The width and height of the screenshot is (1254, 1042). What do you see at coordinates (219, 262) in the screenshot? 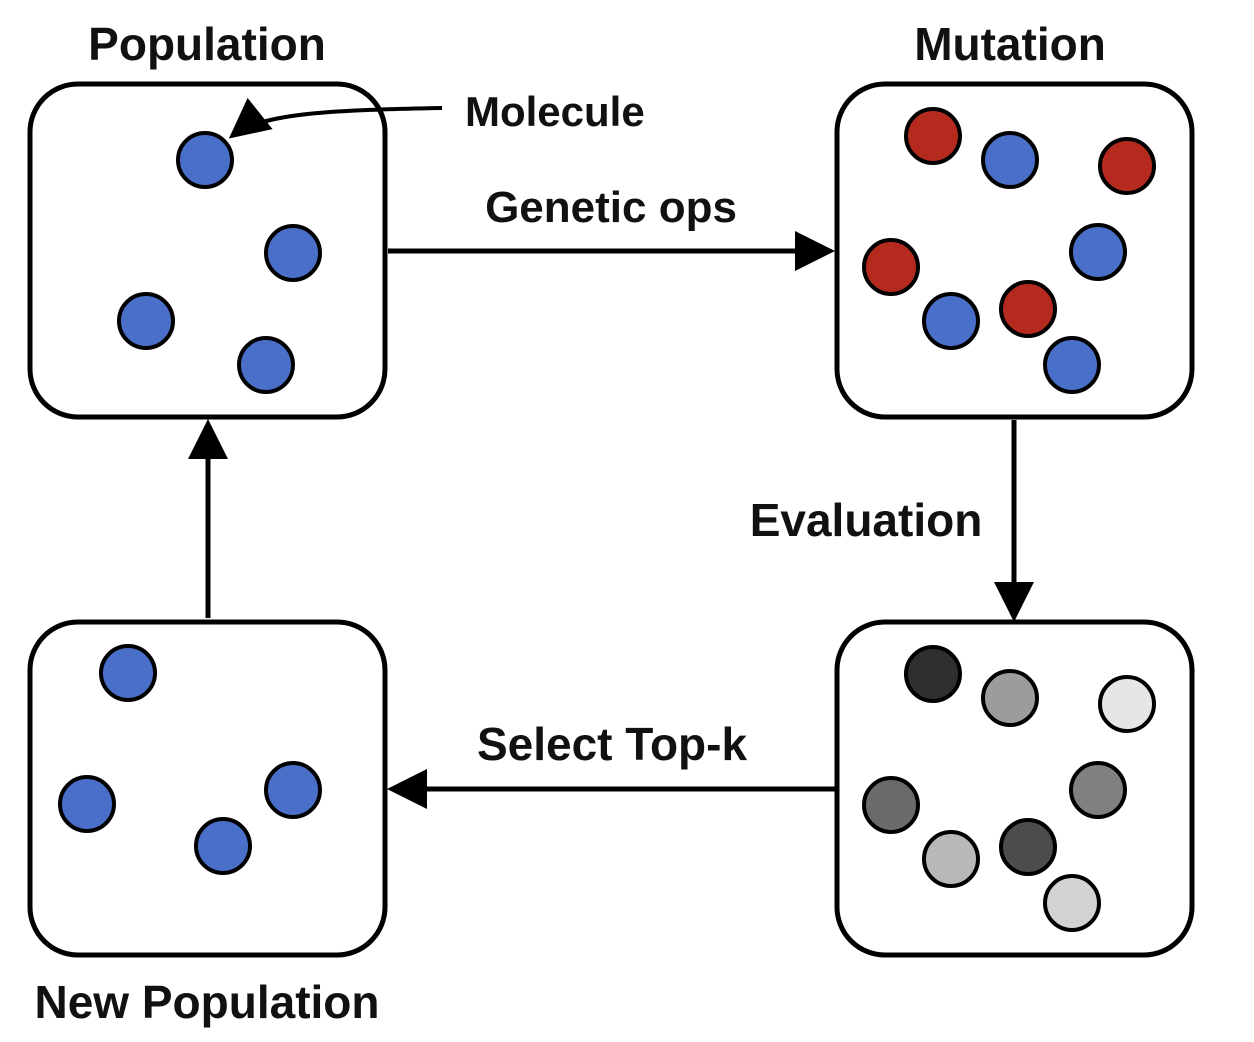
I see `population-molecules` at bounding box center [219, 262].